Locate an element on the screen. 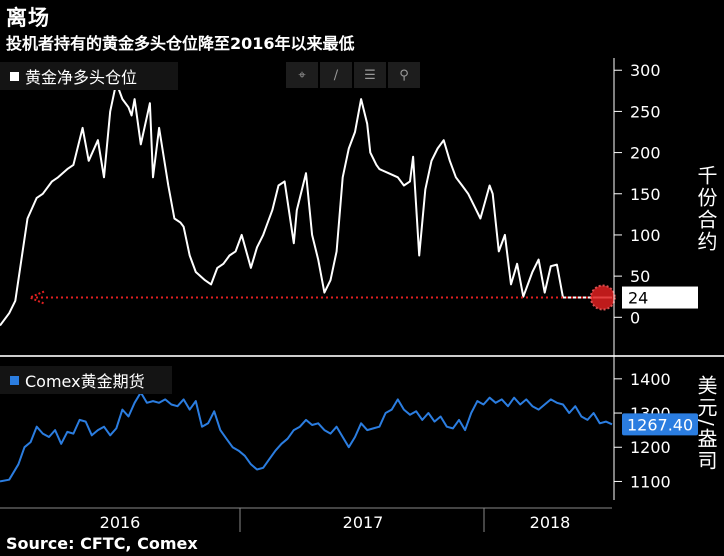  y-tick-label: 50 is located at coordinates (640, 276).